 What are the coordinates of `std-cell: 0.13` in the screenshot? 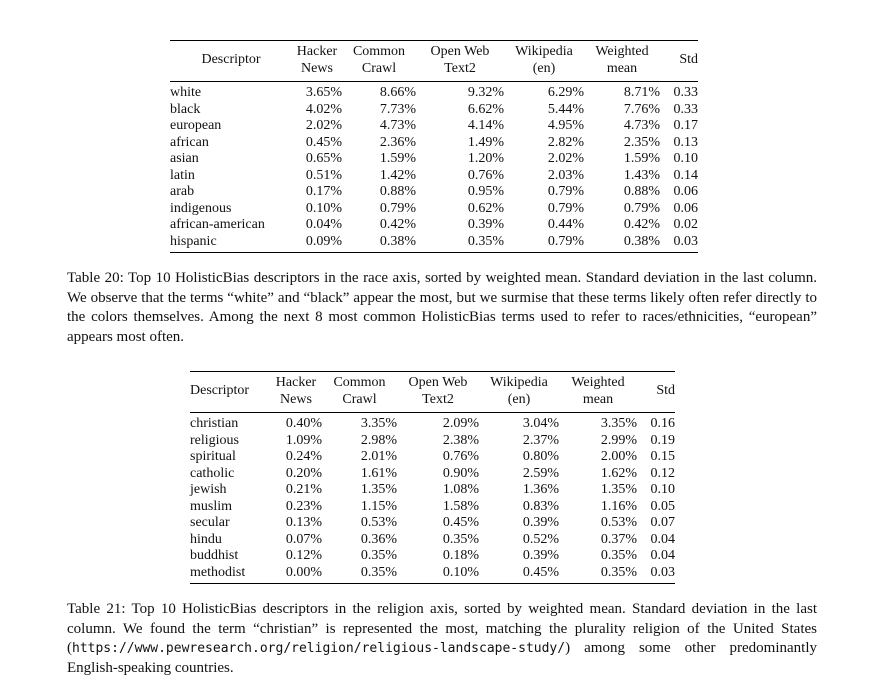 It's located at (686, 142).